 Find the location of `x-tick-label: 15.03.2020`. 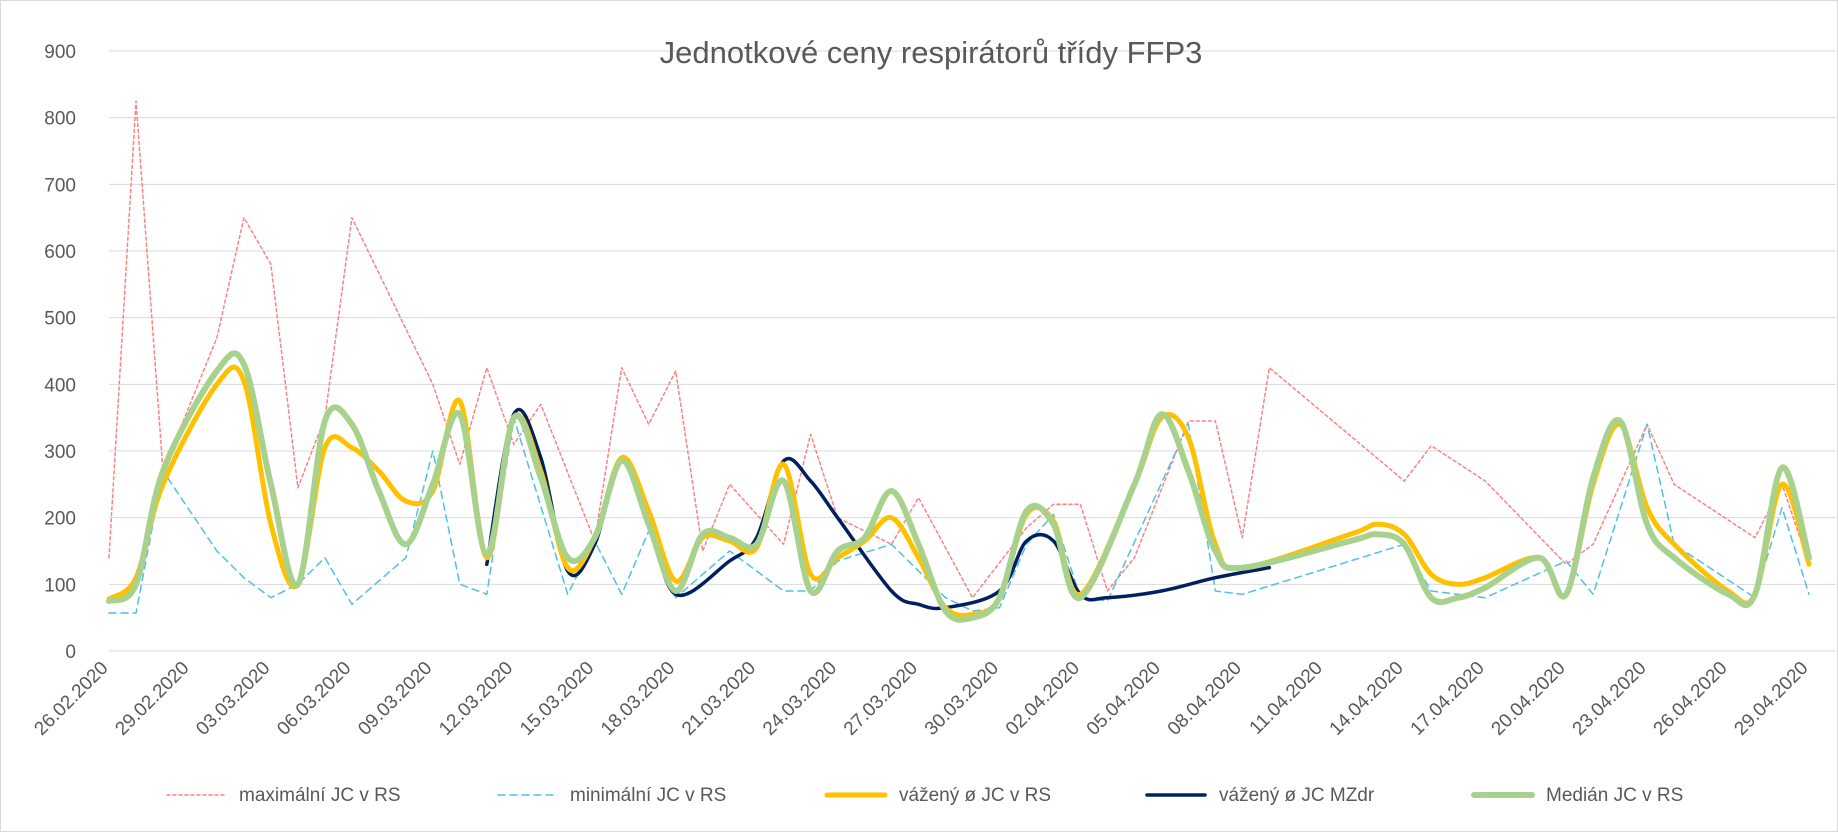

x-tick-label: 15.03.2020 is located at coordinates (557, 699).